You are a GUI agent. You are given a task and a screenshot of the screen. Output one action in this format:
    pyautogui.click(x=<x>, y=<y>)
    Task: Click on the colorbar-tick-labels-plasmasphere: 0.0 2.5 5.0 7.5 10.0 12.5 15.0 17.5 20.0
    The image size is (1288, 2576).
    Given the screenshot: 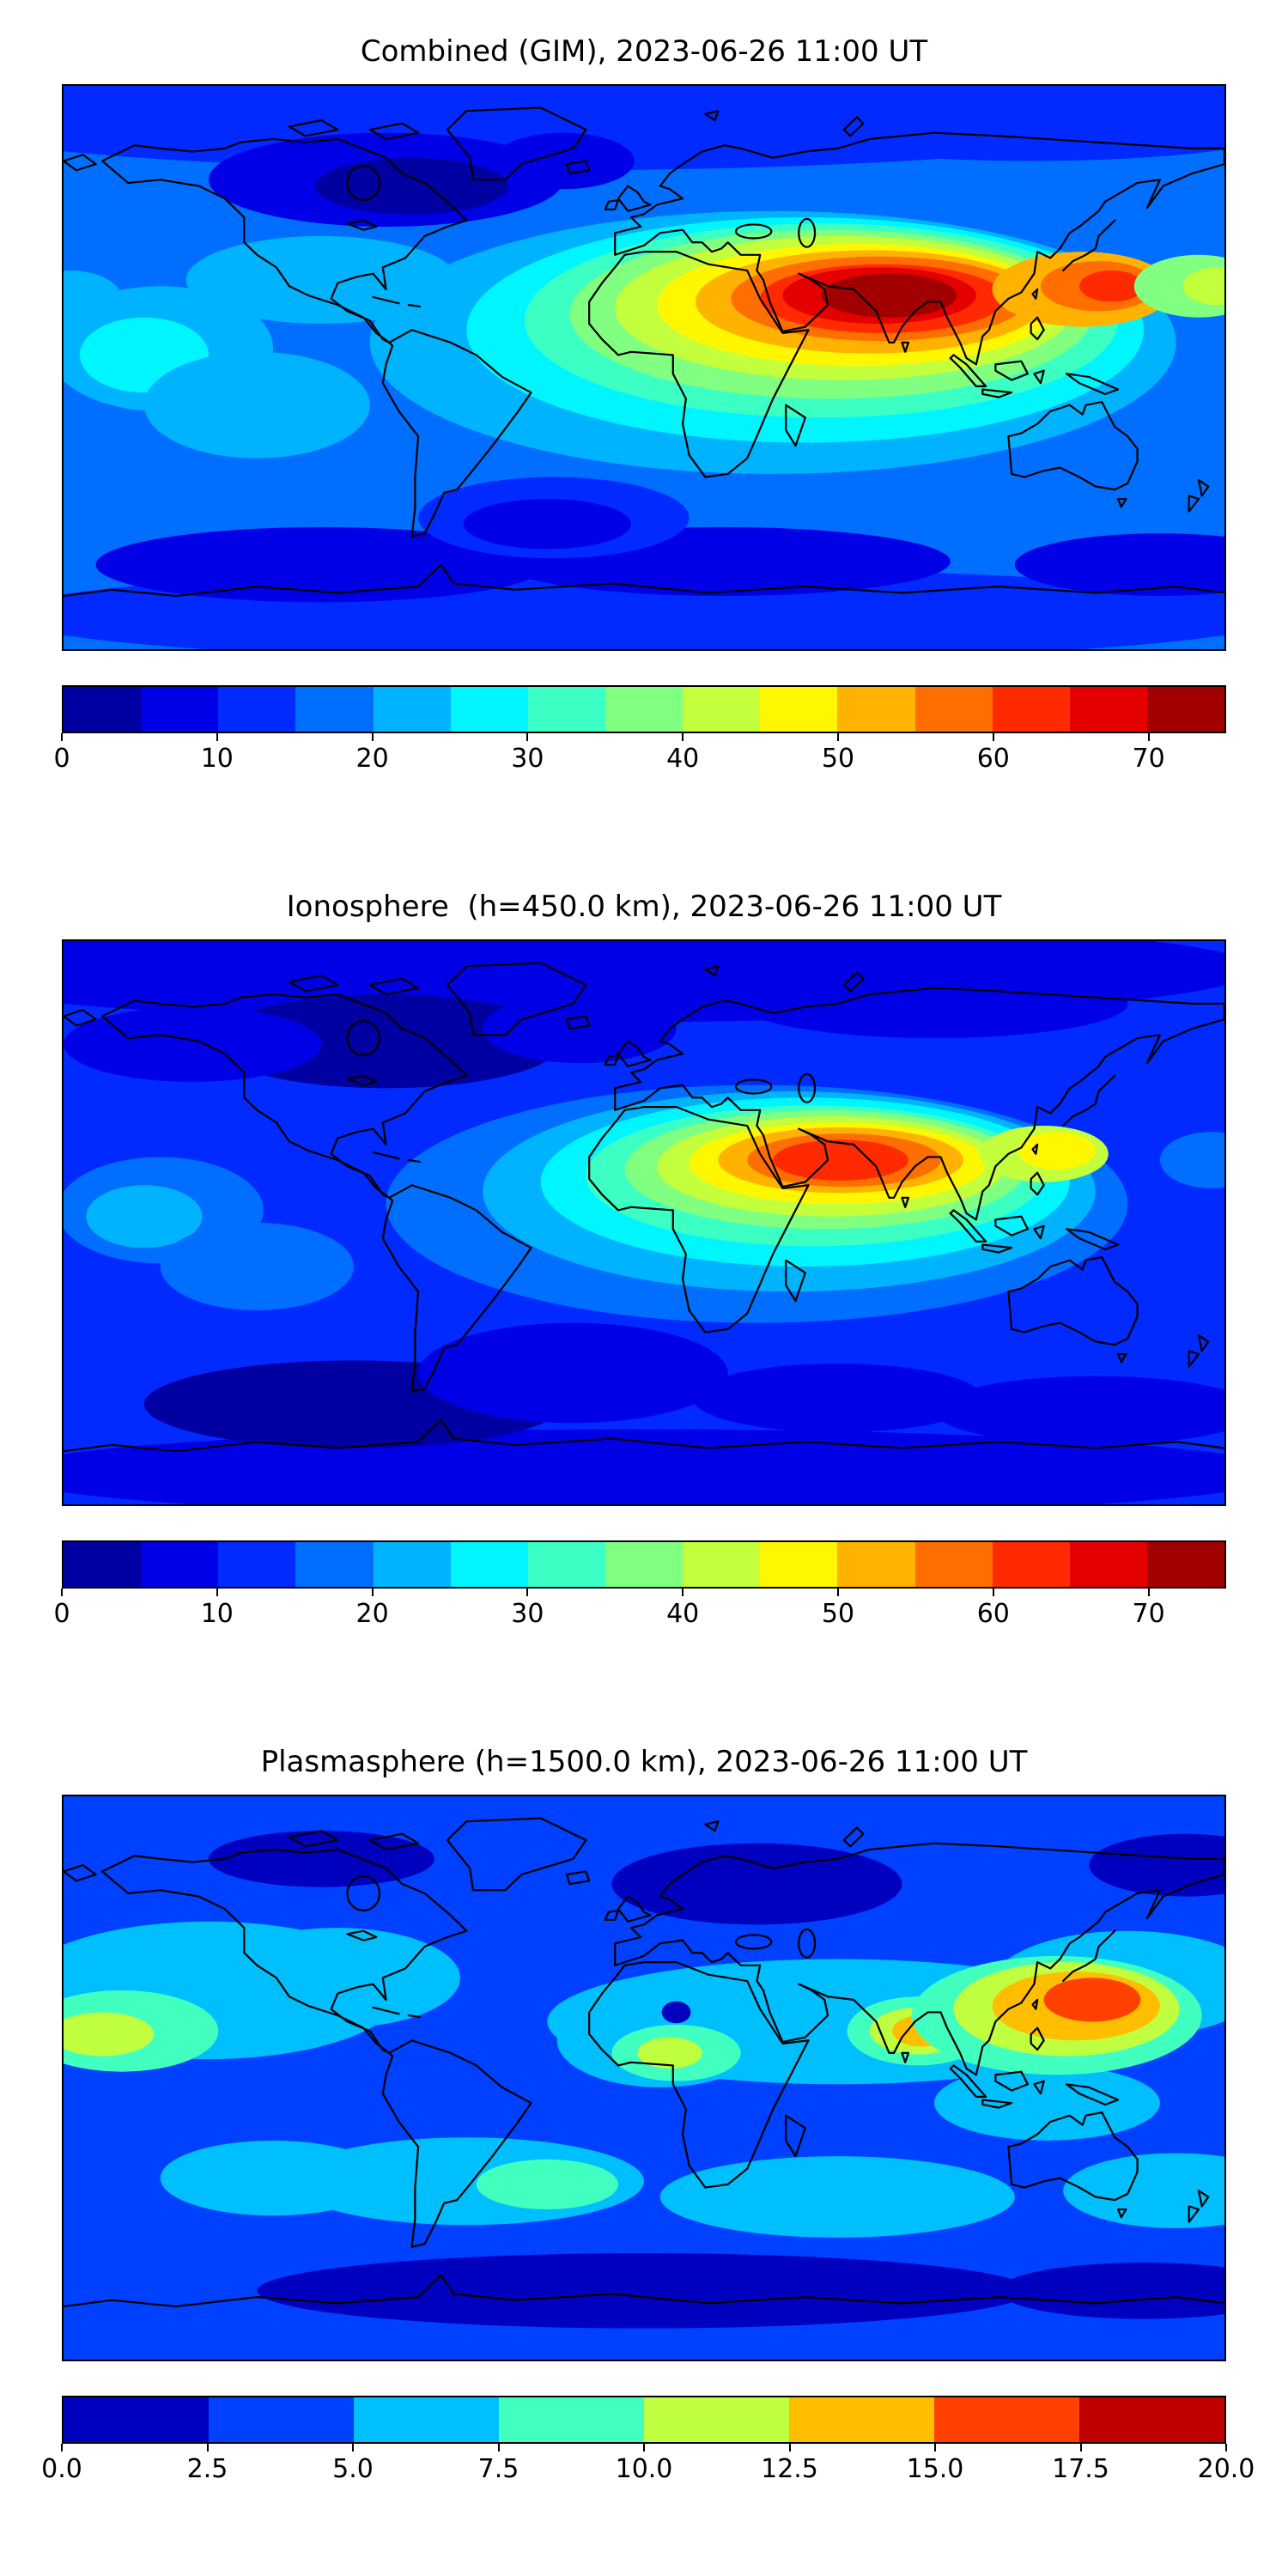 What is the action you would take?
    pyautogui.click(x=648, y=2465)
    